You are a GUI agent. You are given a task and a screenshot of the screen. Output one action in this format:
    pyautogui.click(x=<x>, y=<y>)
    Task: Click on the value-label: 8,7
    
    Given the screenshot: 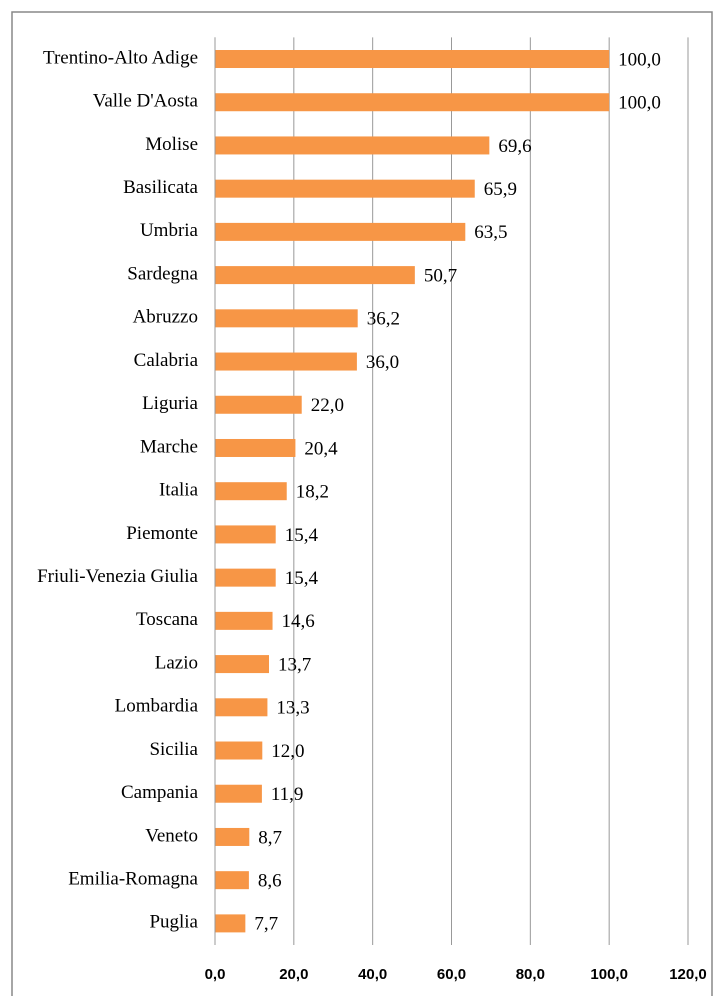 What is the action you would take?
    pyautogui.click(x=270, y=837)
    